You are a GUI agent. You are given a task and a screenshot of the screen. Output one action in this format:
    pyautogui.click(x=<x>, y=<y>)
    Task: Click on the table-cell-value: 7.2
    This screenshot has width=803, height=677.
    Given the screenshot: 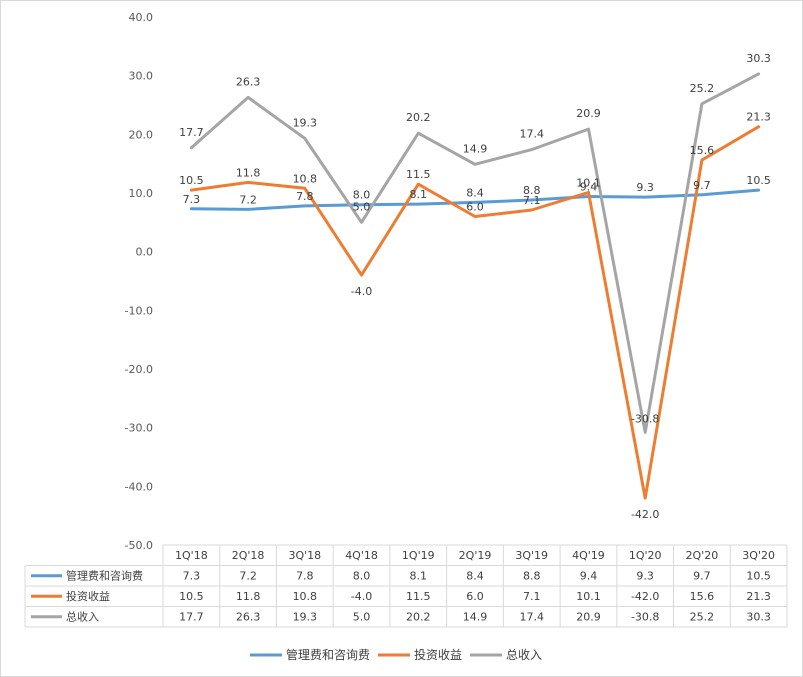 What is the action you would take?
    pyautogui.click(x=248, y=576)
    